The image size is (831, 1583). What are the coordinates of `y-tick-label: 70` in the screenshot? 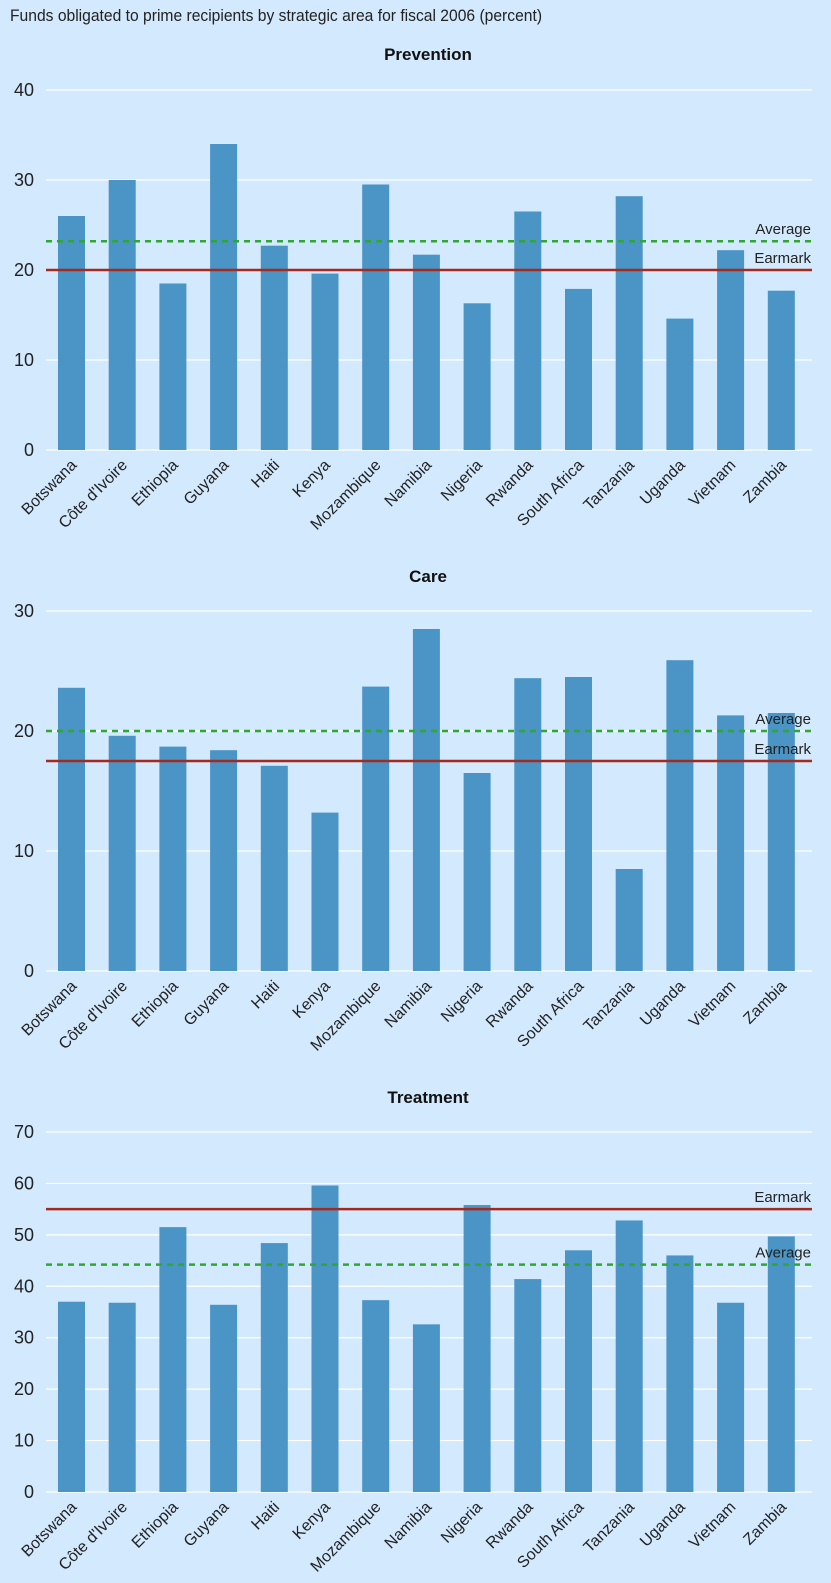 It's located at (24, 1132).